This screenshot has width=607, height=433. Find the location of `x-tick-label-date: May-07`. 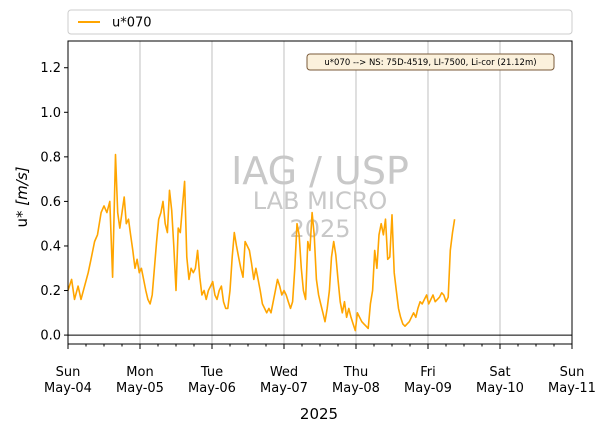

x-tick-label-date: May-07 is located at coordinates (284, 388).